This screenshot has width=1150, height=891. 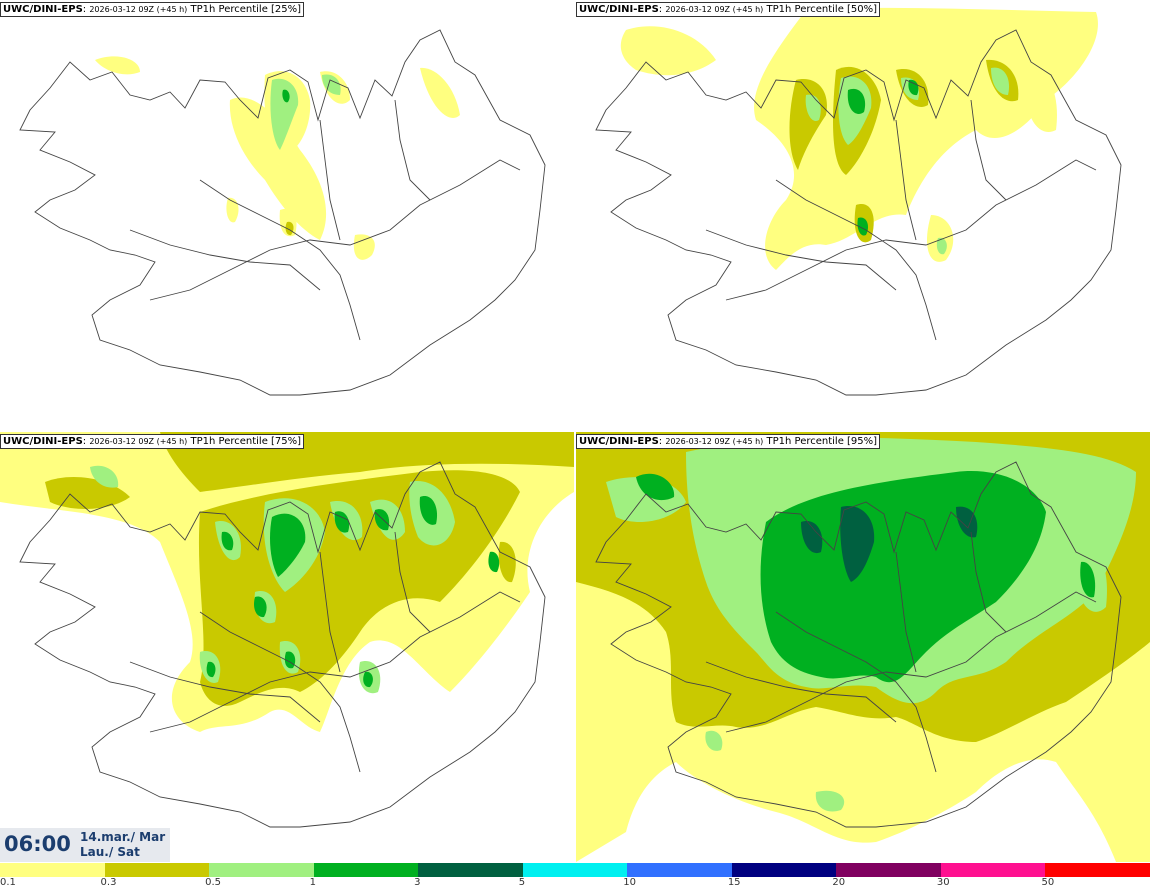 What do you see at coordinates (943, 882) in the screenshot?
I see `legend-tick-label: 30` at bounding box center [943, 882].